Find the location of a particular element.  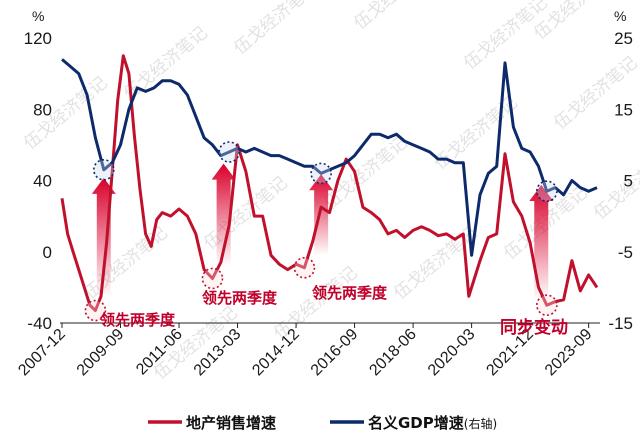

left-unit-label: % is located at coordinates (38, 16).